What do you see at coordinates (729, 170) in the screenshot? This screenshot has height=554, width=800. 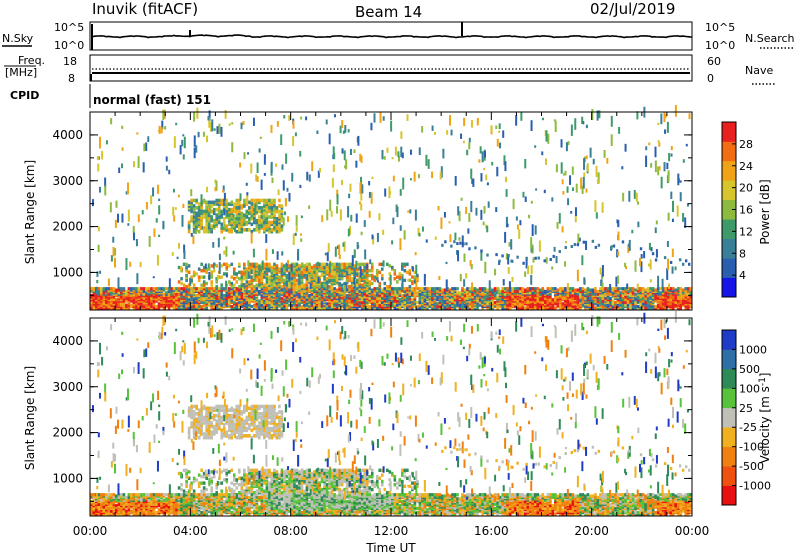 I see `colorbar-swatch` at bounding box center [729, 170].